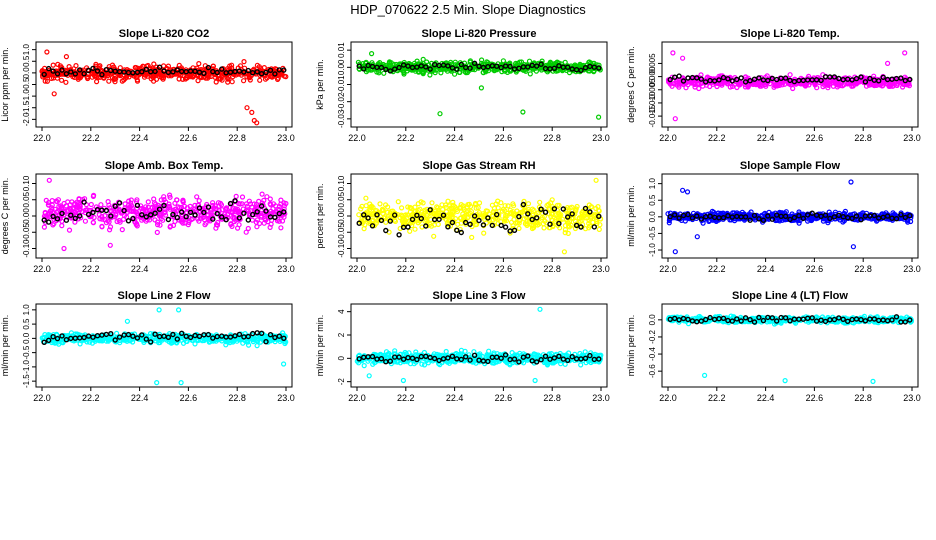 This screenshot has width=936, height=540. What do you see at coordinates (479, 345) in the screenshot?
I see `plot-frame` at bounding box center [479, 345].